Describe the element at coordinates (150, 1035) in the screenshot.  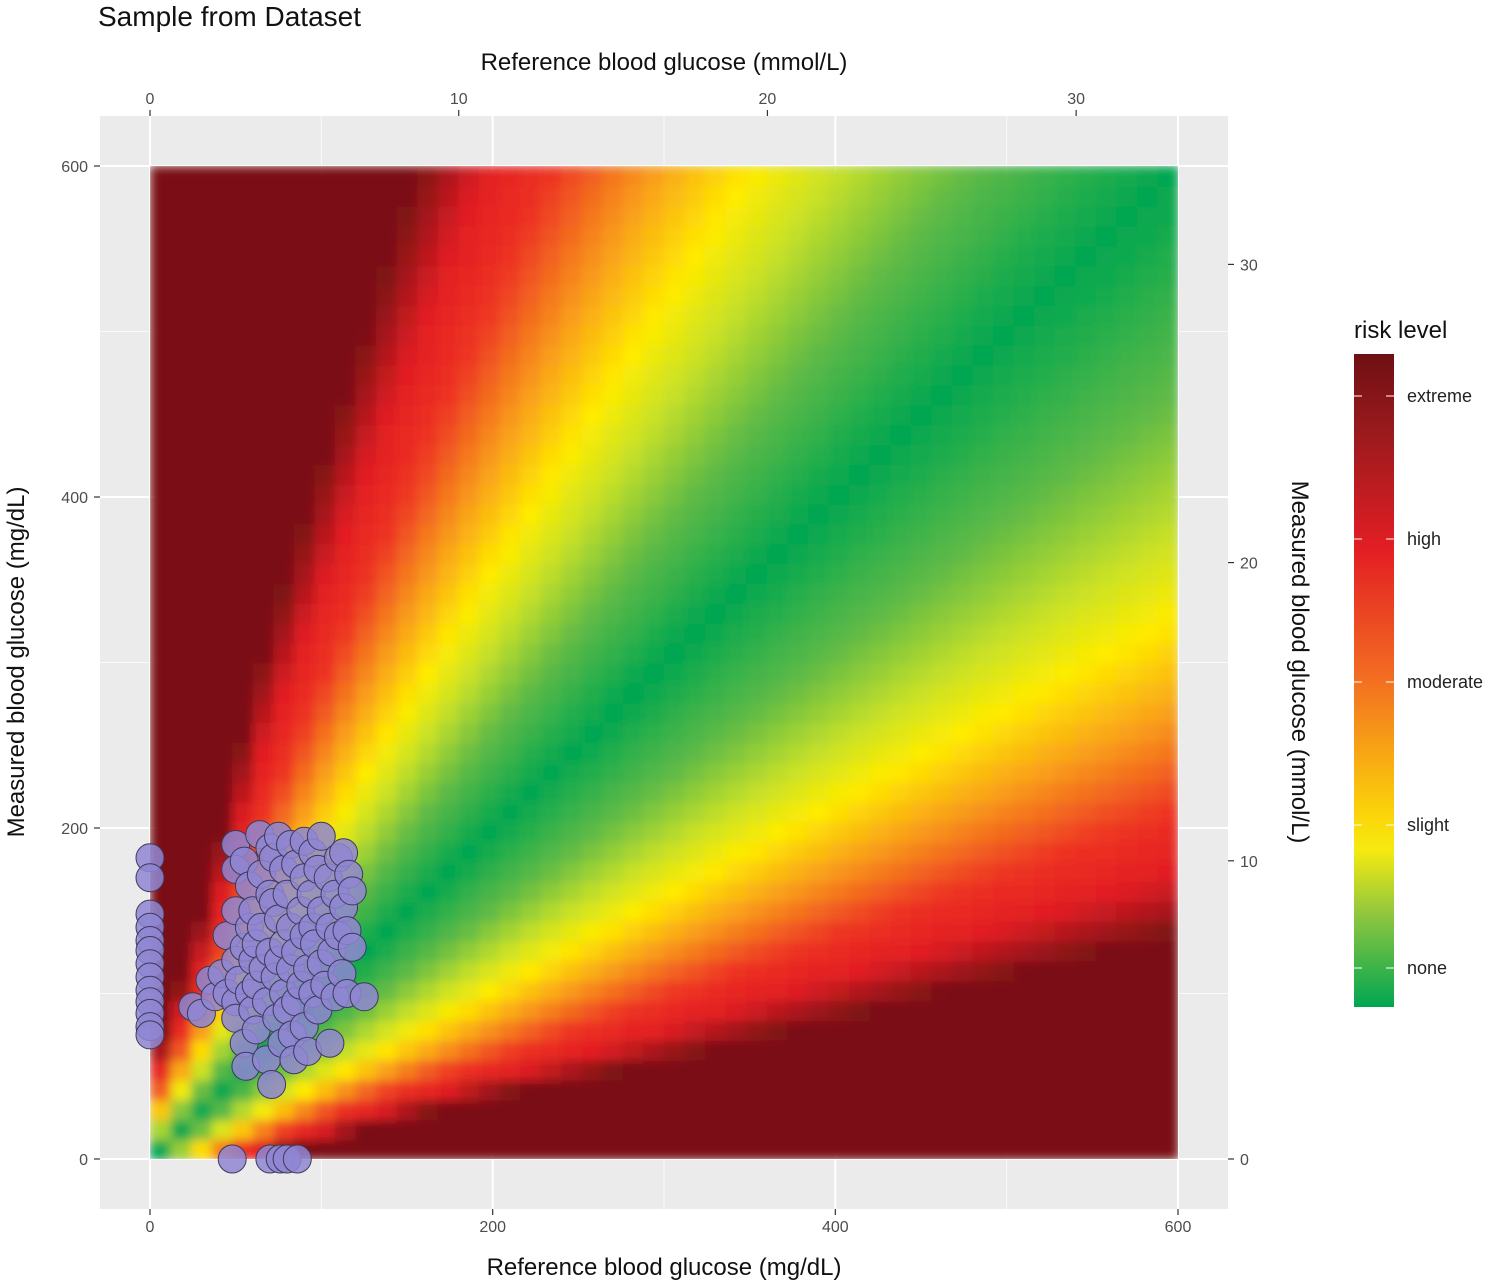
I see `data-point` at that location.